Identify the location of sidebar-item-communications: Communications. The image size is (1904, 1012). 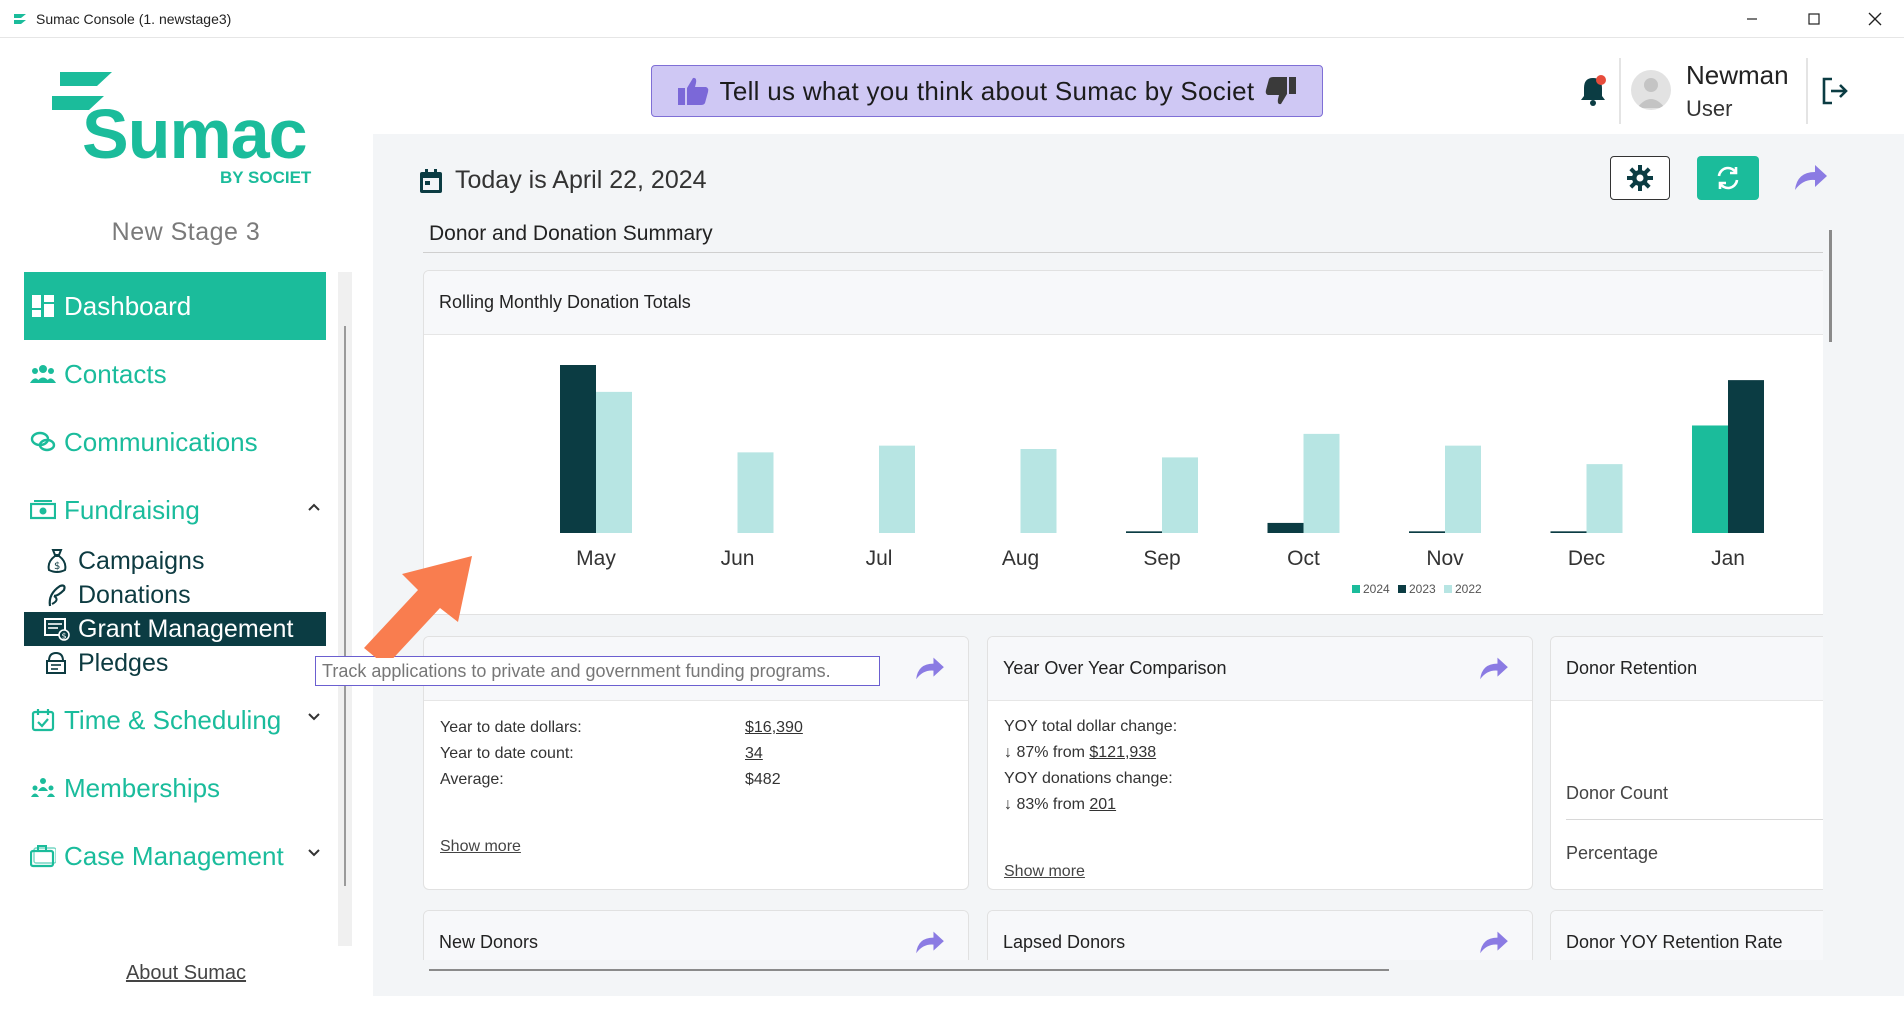
(175, 442).